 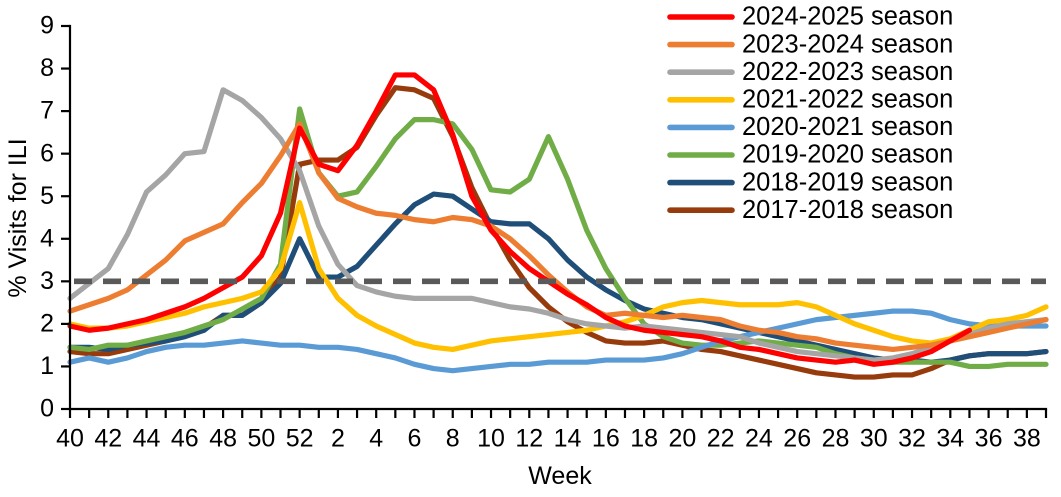 I want to click on y-axis-title: % Visits for ILI, so click(x=18, y=217).